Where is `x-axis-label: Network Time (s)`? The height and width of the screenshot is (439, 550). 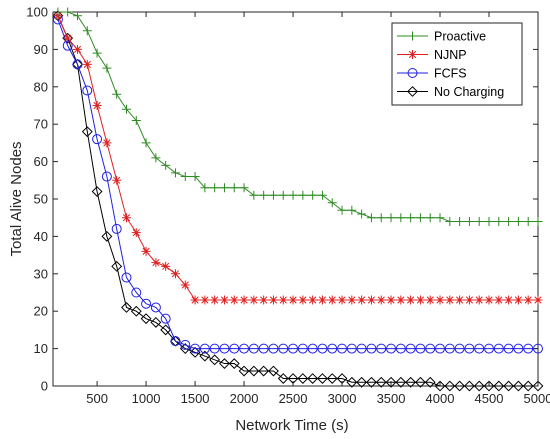
x-axis-label: Network Time (s) is located at coordinates (291, 425).